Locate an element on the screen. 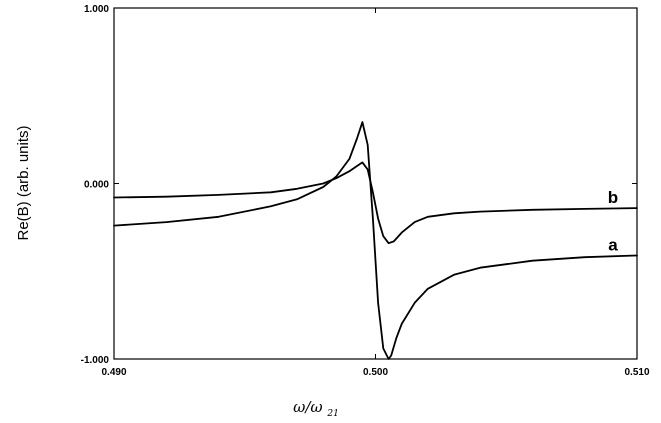 The width and height of the screenshot is (661, 423). x-tick-label: 0.490 is located at coordinates (113, 372).